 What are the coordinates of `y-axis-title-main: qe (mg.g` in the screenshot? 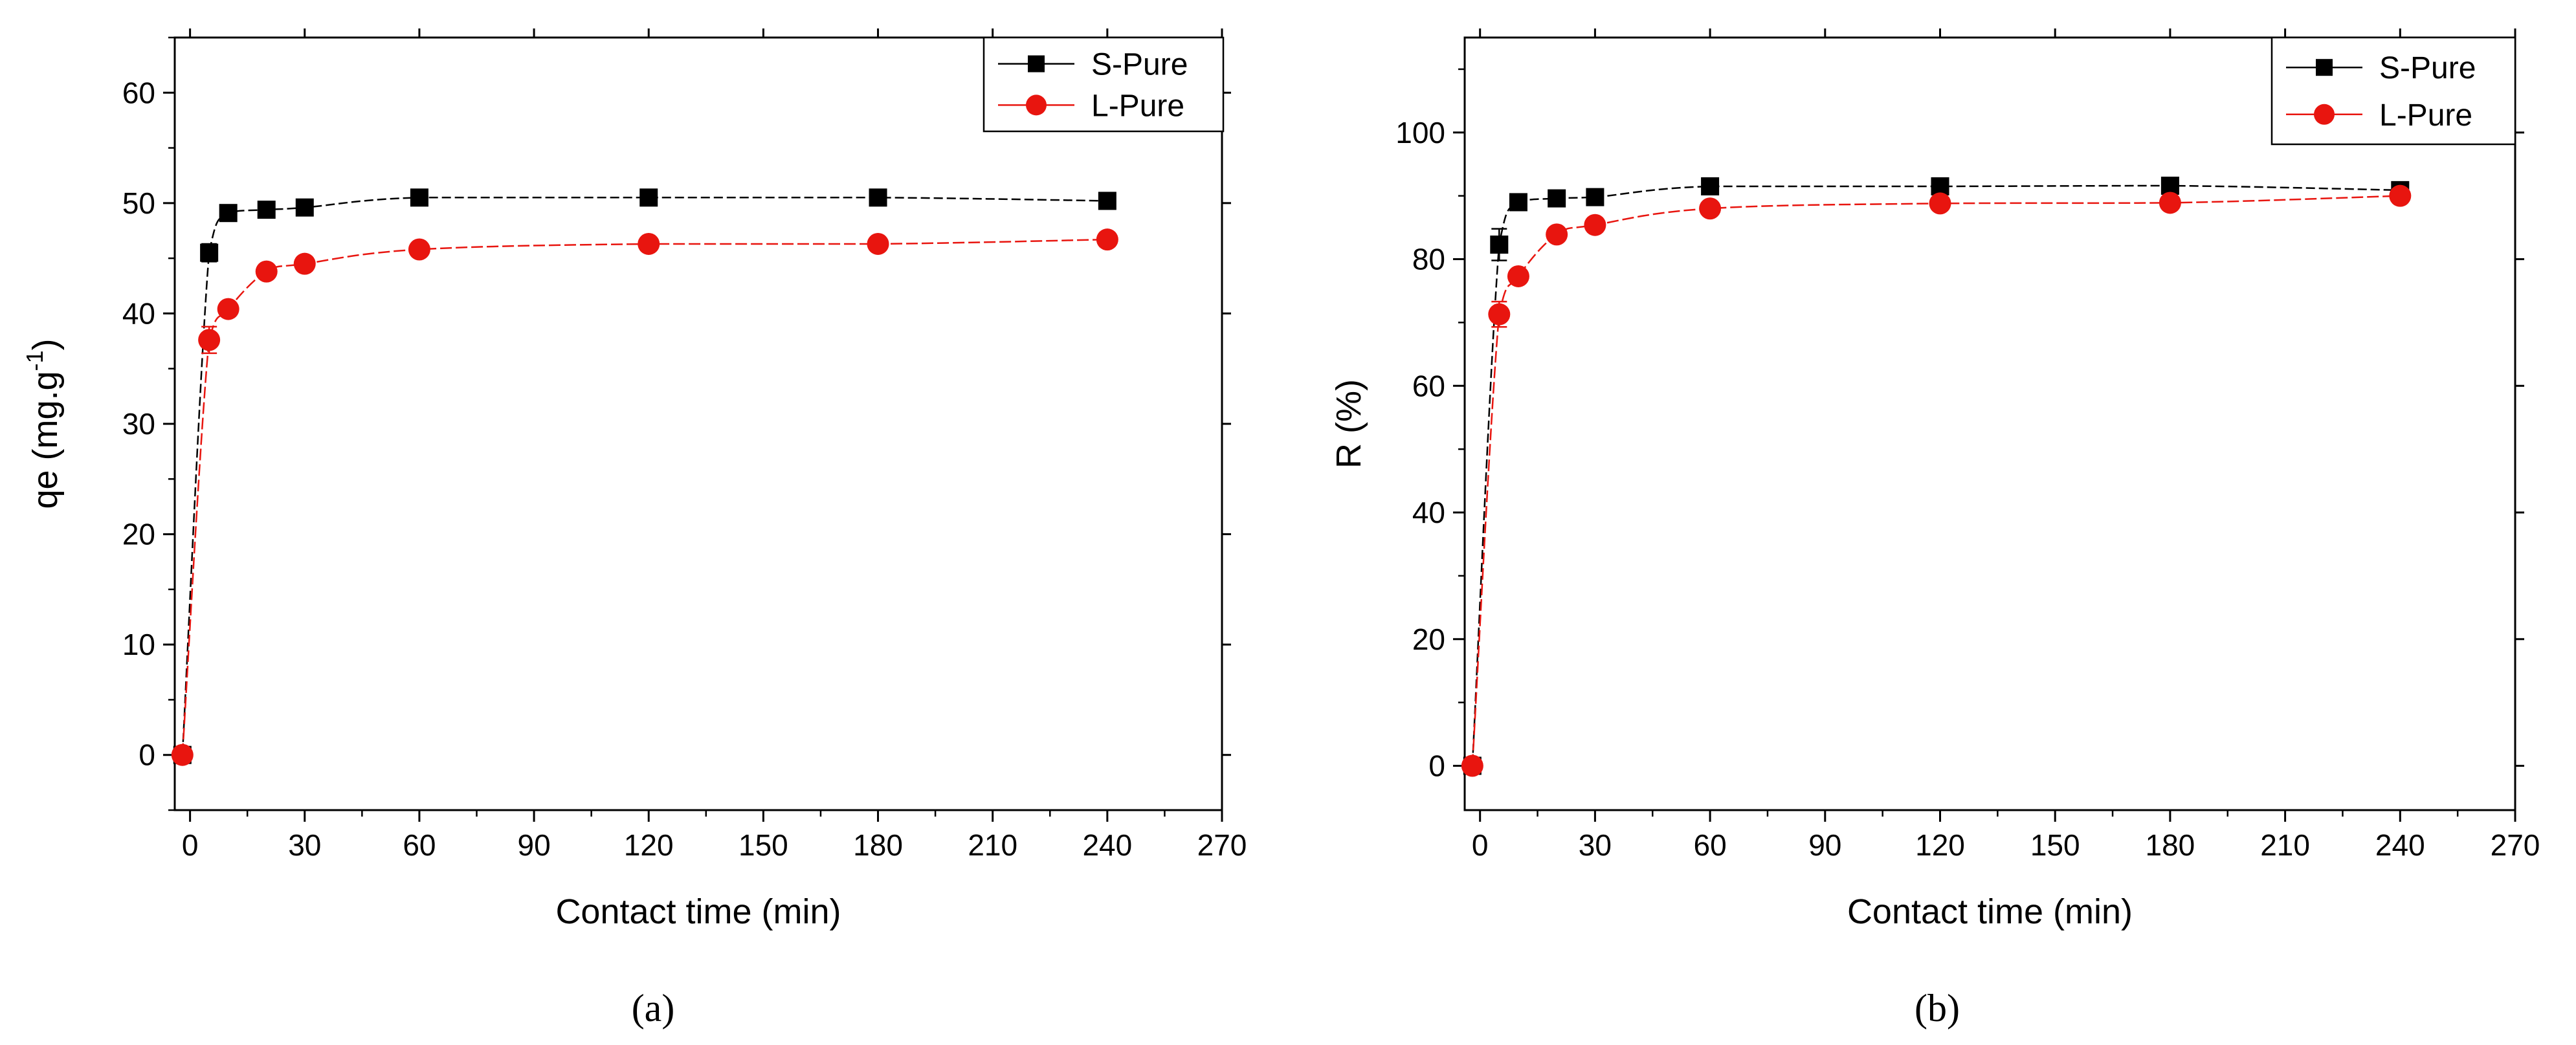 It's located at (45, 440).